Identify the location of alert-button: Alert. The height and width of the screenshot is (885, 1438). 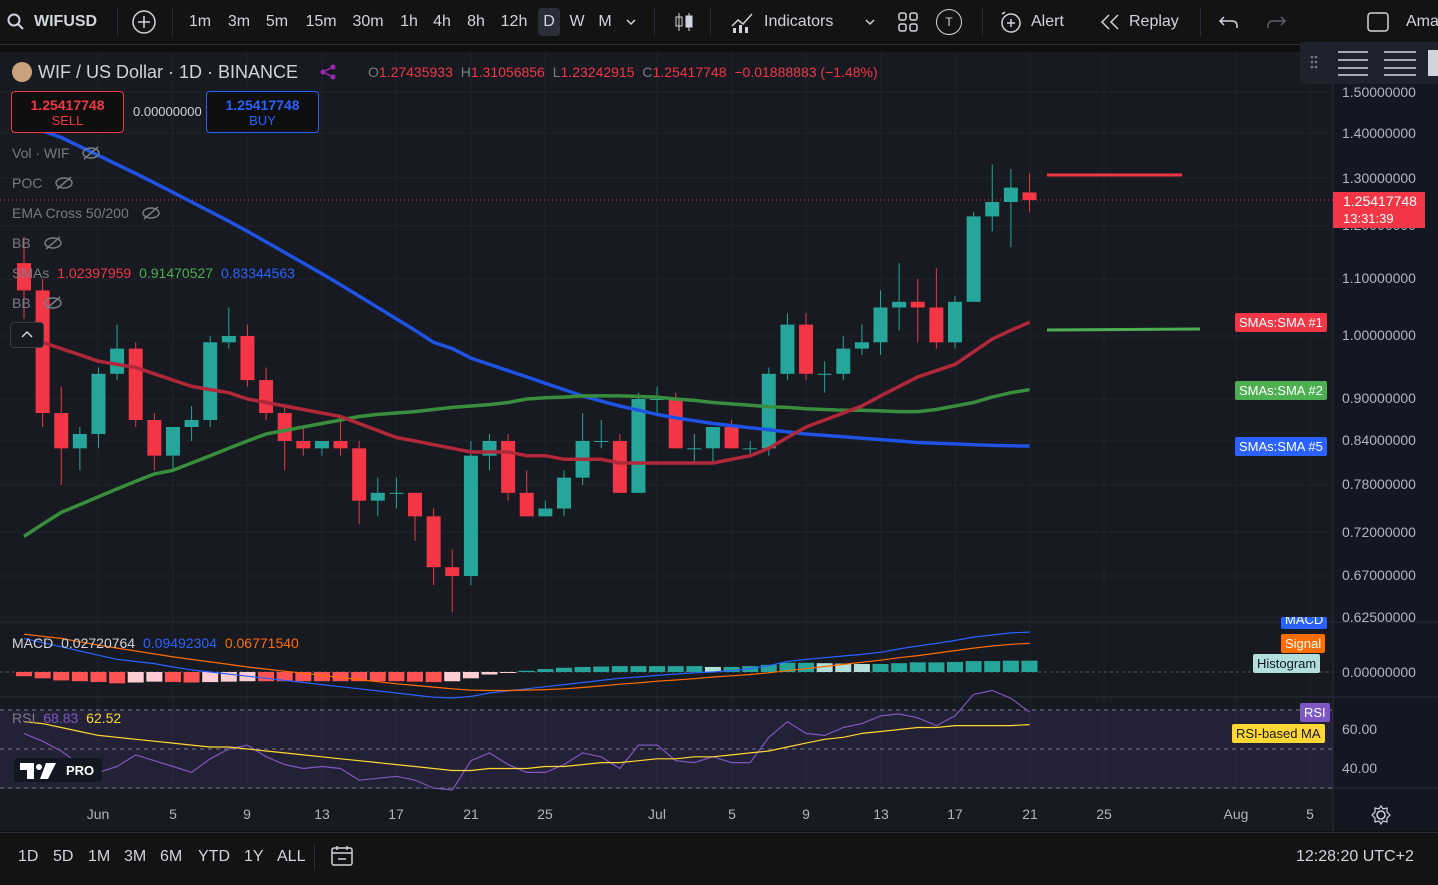
(1031, 22).